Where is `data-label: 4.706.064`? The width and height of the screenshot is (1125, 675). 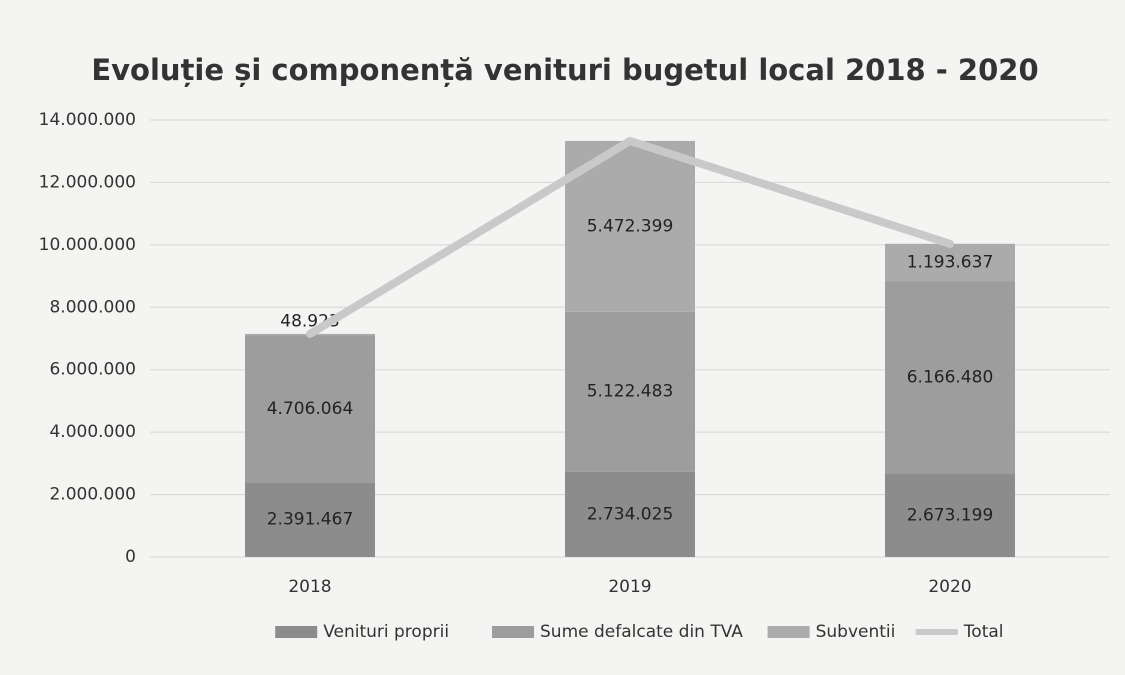 data-label: 4.706.064 is located at coordinates (310, 409).